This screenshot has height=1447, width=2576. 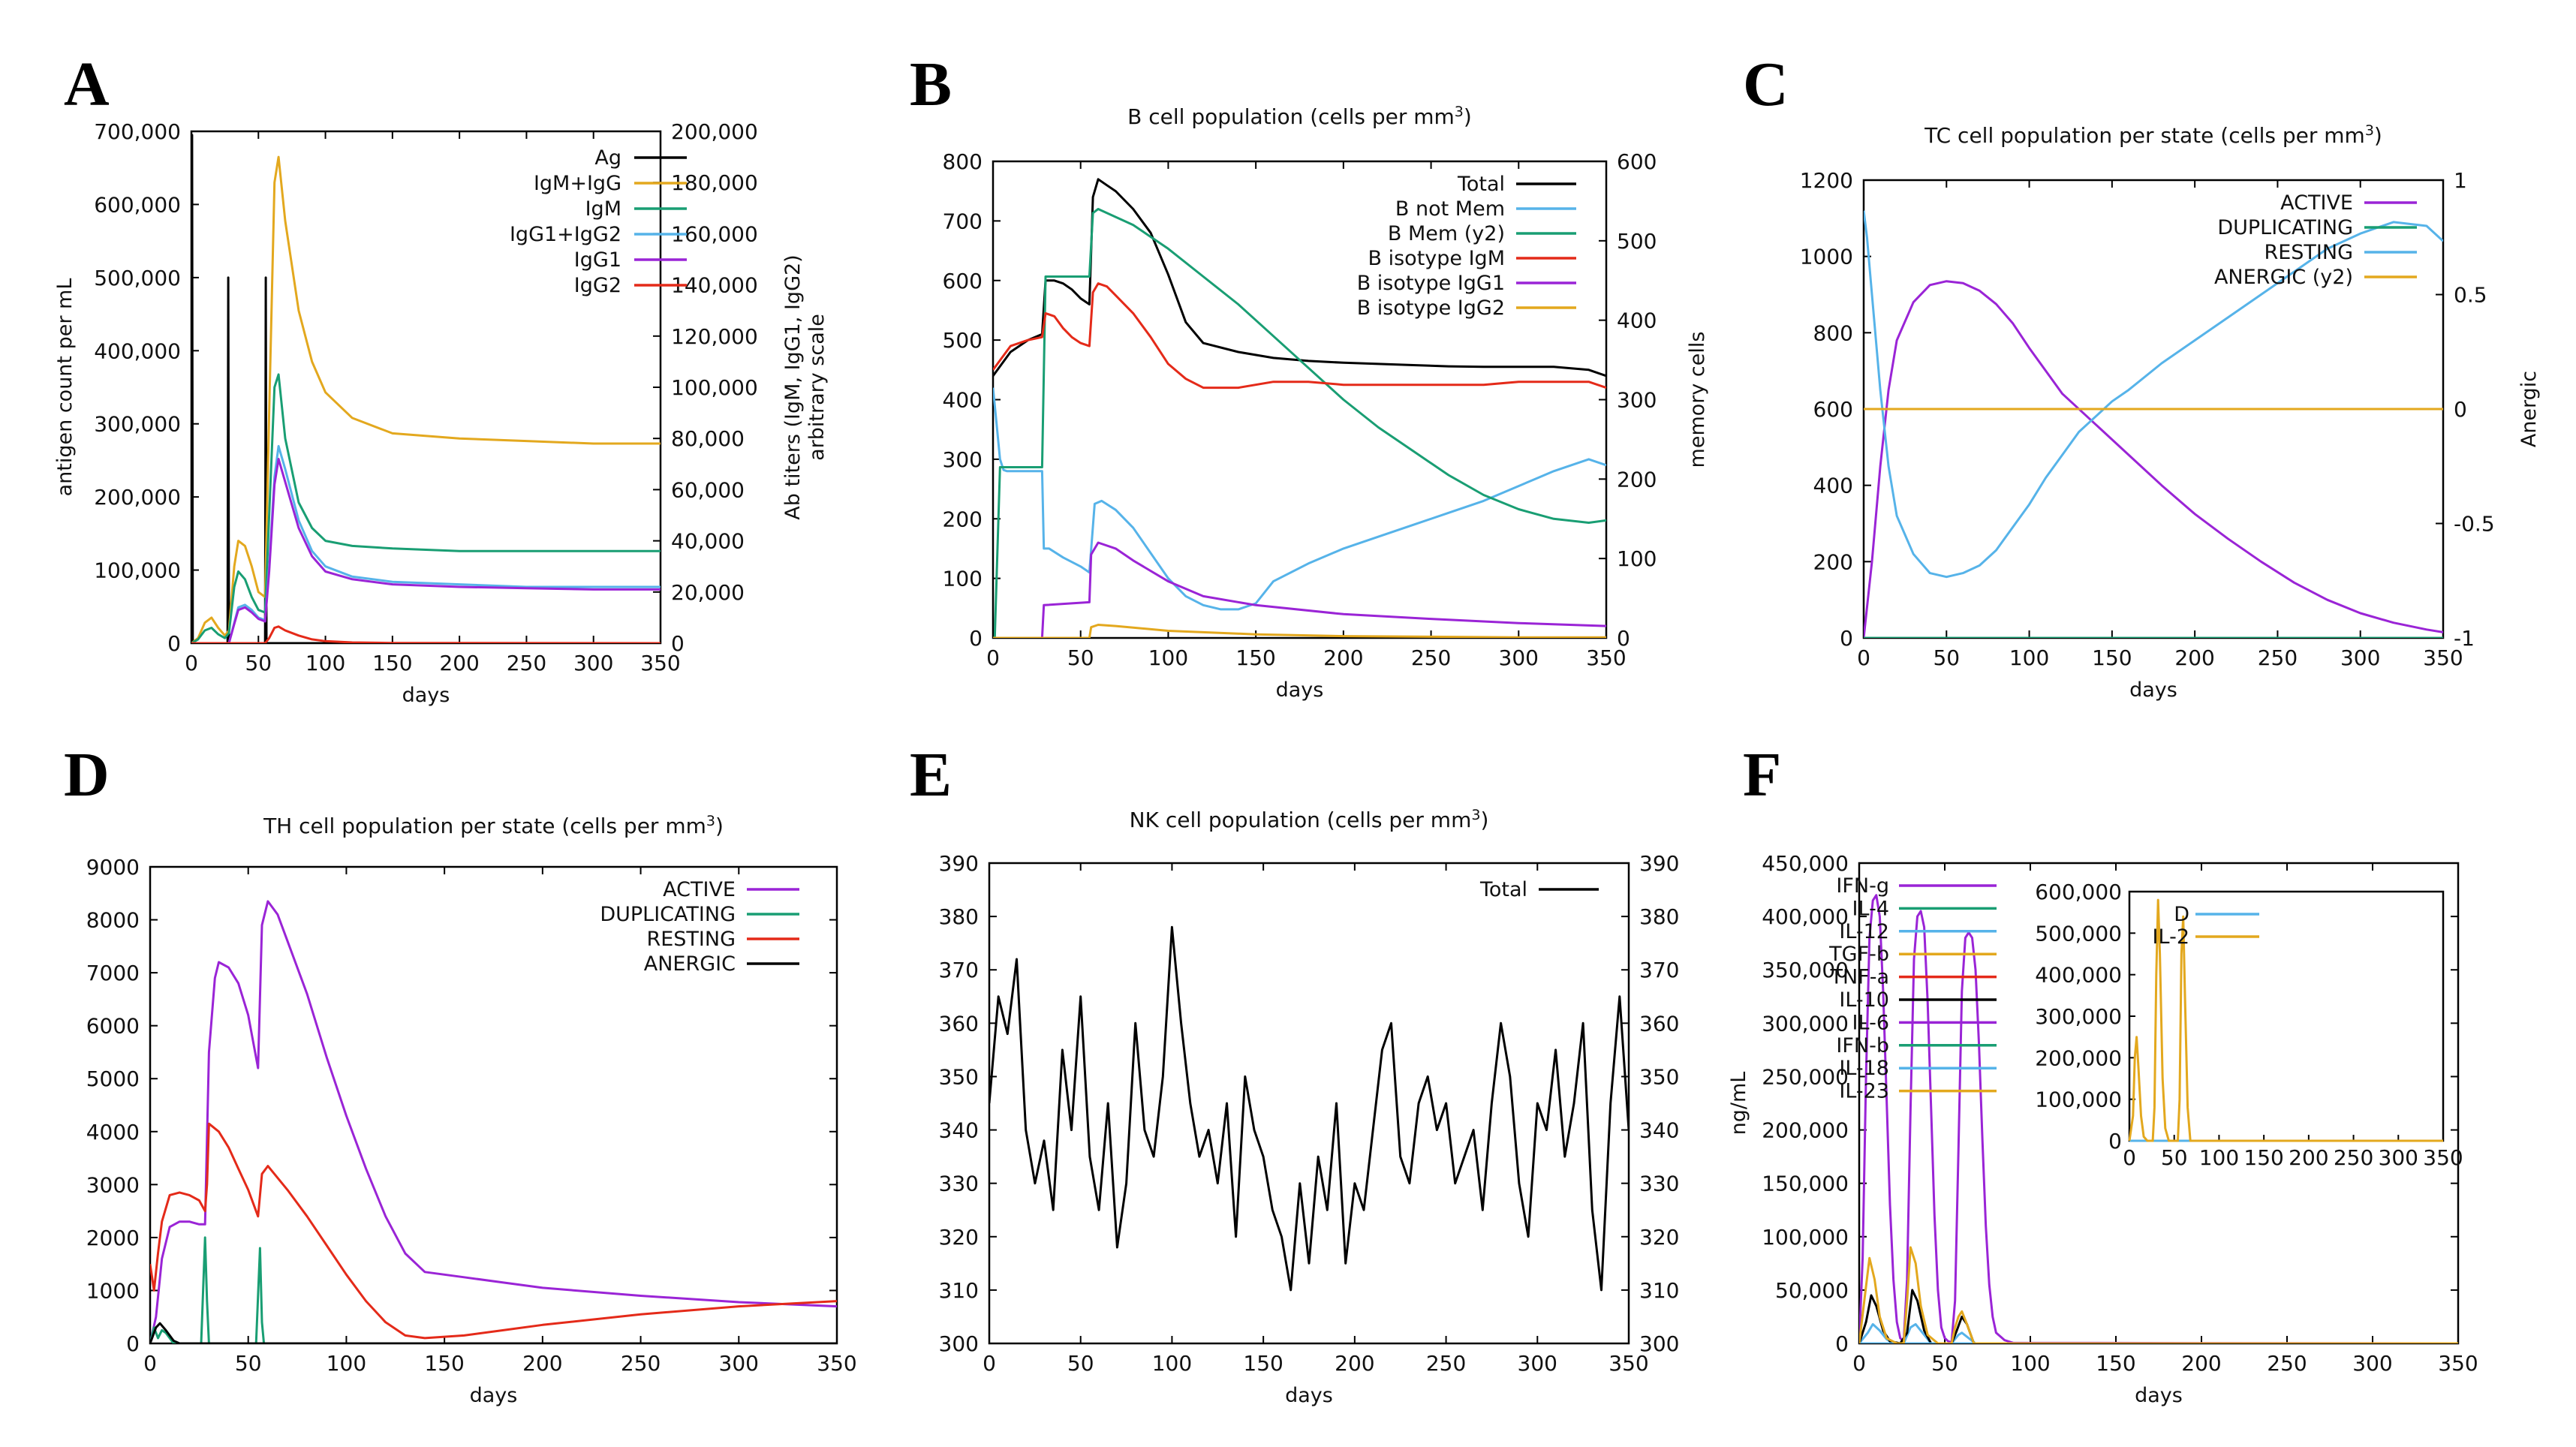 What do you see at coordinates (1637, 161) in the screenshot?
I see `y2-tick-label: 600` at bounding box center [1637, 161].